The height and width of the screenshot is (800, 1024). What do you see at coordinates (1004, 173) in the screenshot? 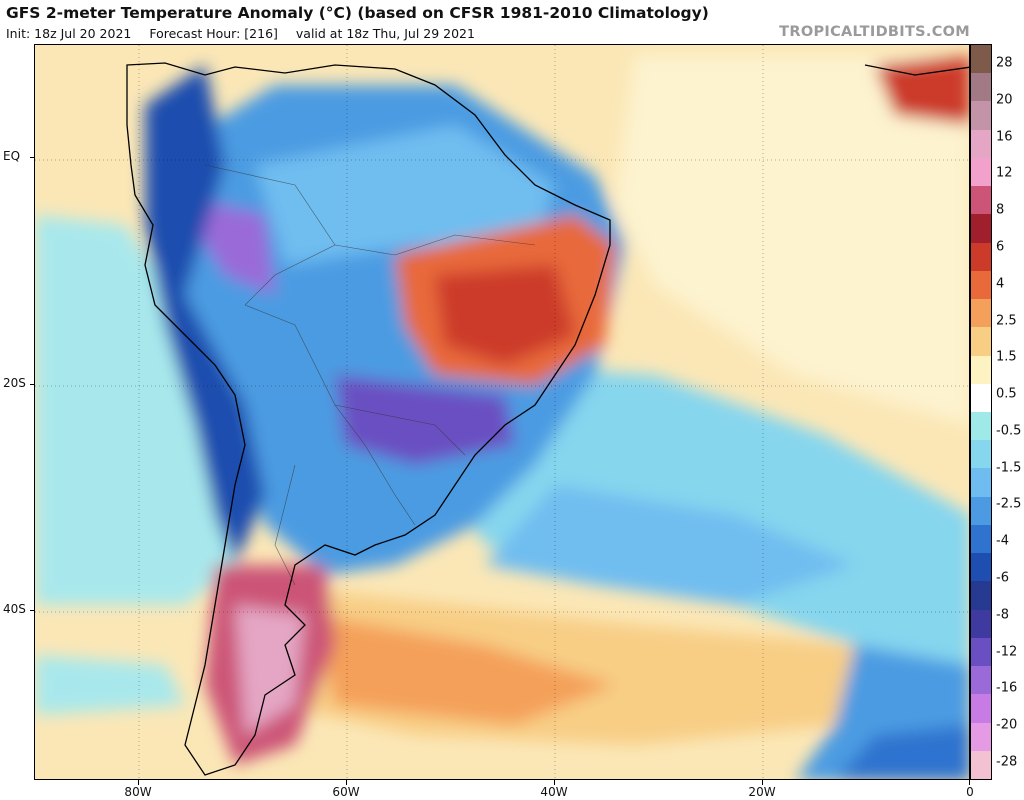
I see `colorbar-label: 12` at bounding box center [1004, 173].